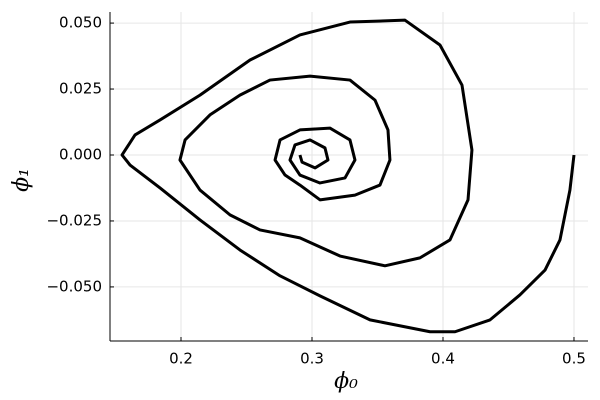 The height and width of the screenshot is (400, 600). What do you see at coordinates (80, 154) in the screenshot?
I see `y-tick-label: 0.000` at bounding box center [80, 154].